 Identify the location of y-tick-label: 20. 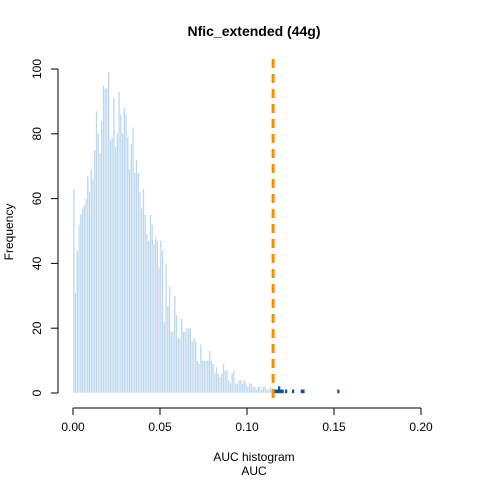
(37, 328).